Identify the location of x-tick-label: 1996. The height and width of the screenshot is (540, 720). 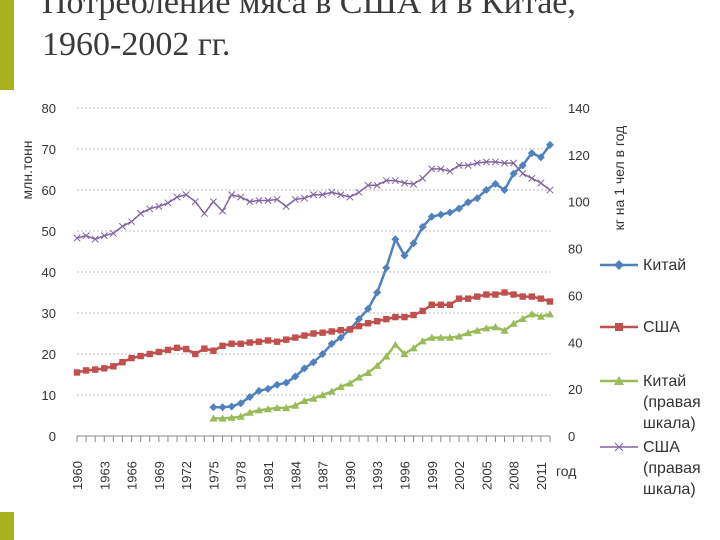
(404, 475).